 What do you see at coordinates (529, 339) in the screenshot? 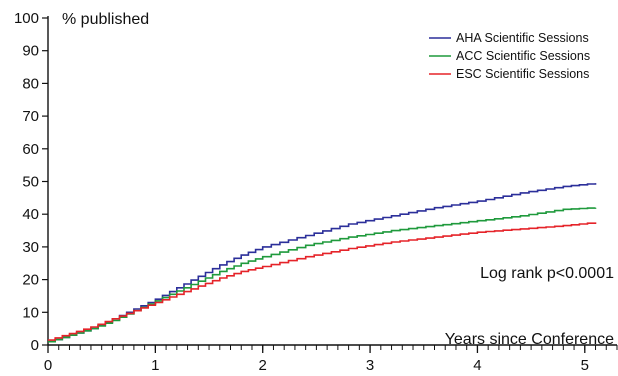
I see `x-axis-label: Years since Conference` at bounding box center [529, 339].